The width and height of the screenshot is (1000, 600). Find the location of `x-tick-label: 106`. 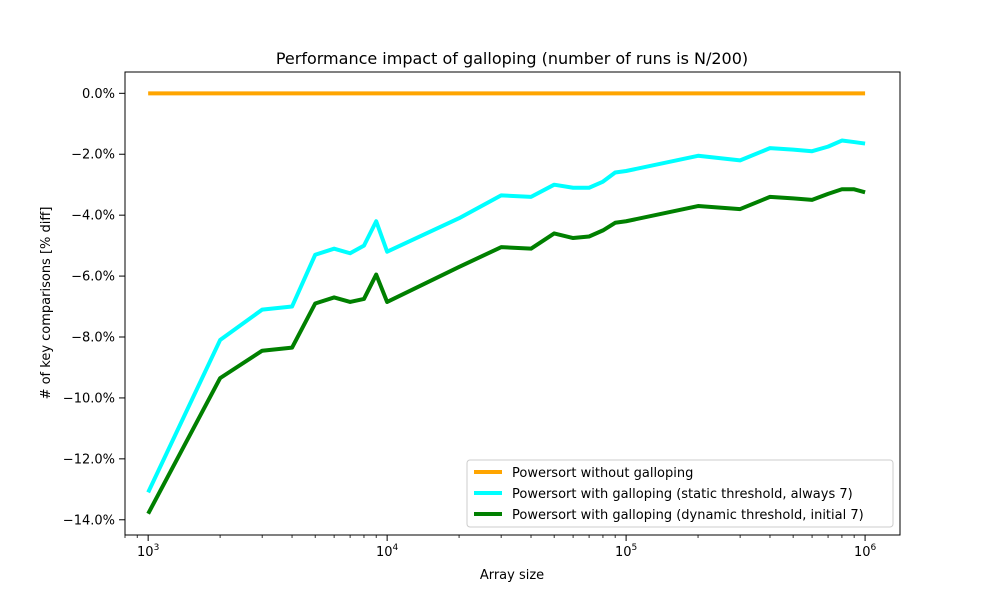

x-tick-label: 106 is located at coordinates (865, 551).